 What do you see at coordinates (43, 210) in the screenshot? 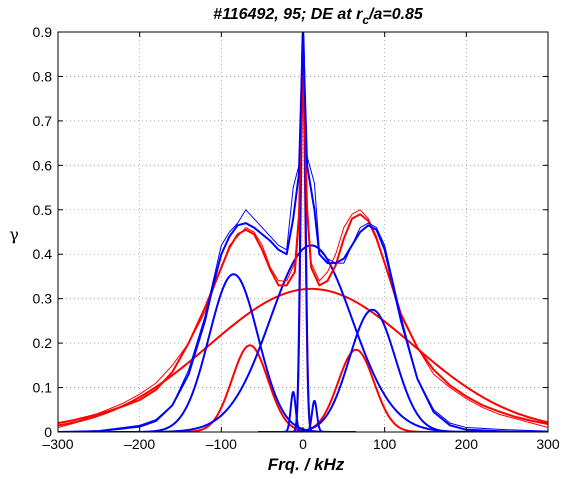
I see `y-tick-label: 0.5` at bounding box center [43, 210].